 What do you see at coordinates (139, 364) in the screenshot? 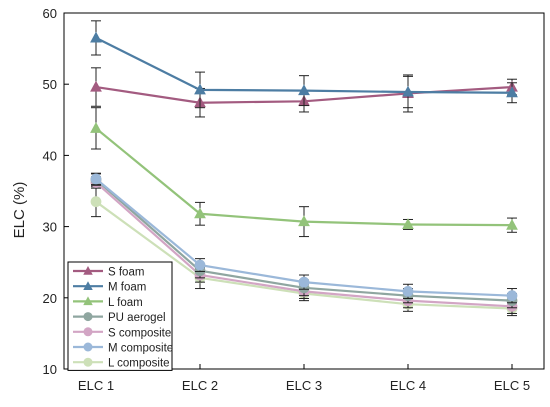
I see `legend-label: L composite` at bounding box center [139, 364].